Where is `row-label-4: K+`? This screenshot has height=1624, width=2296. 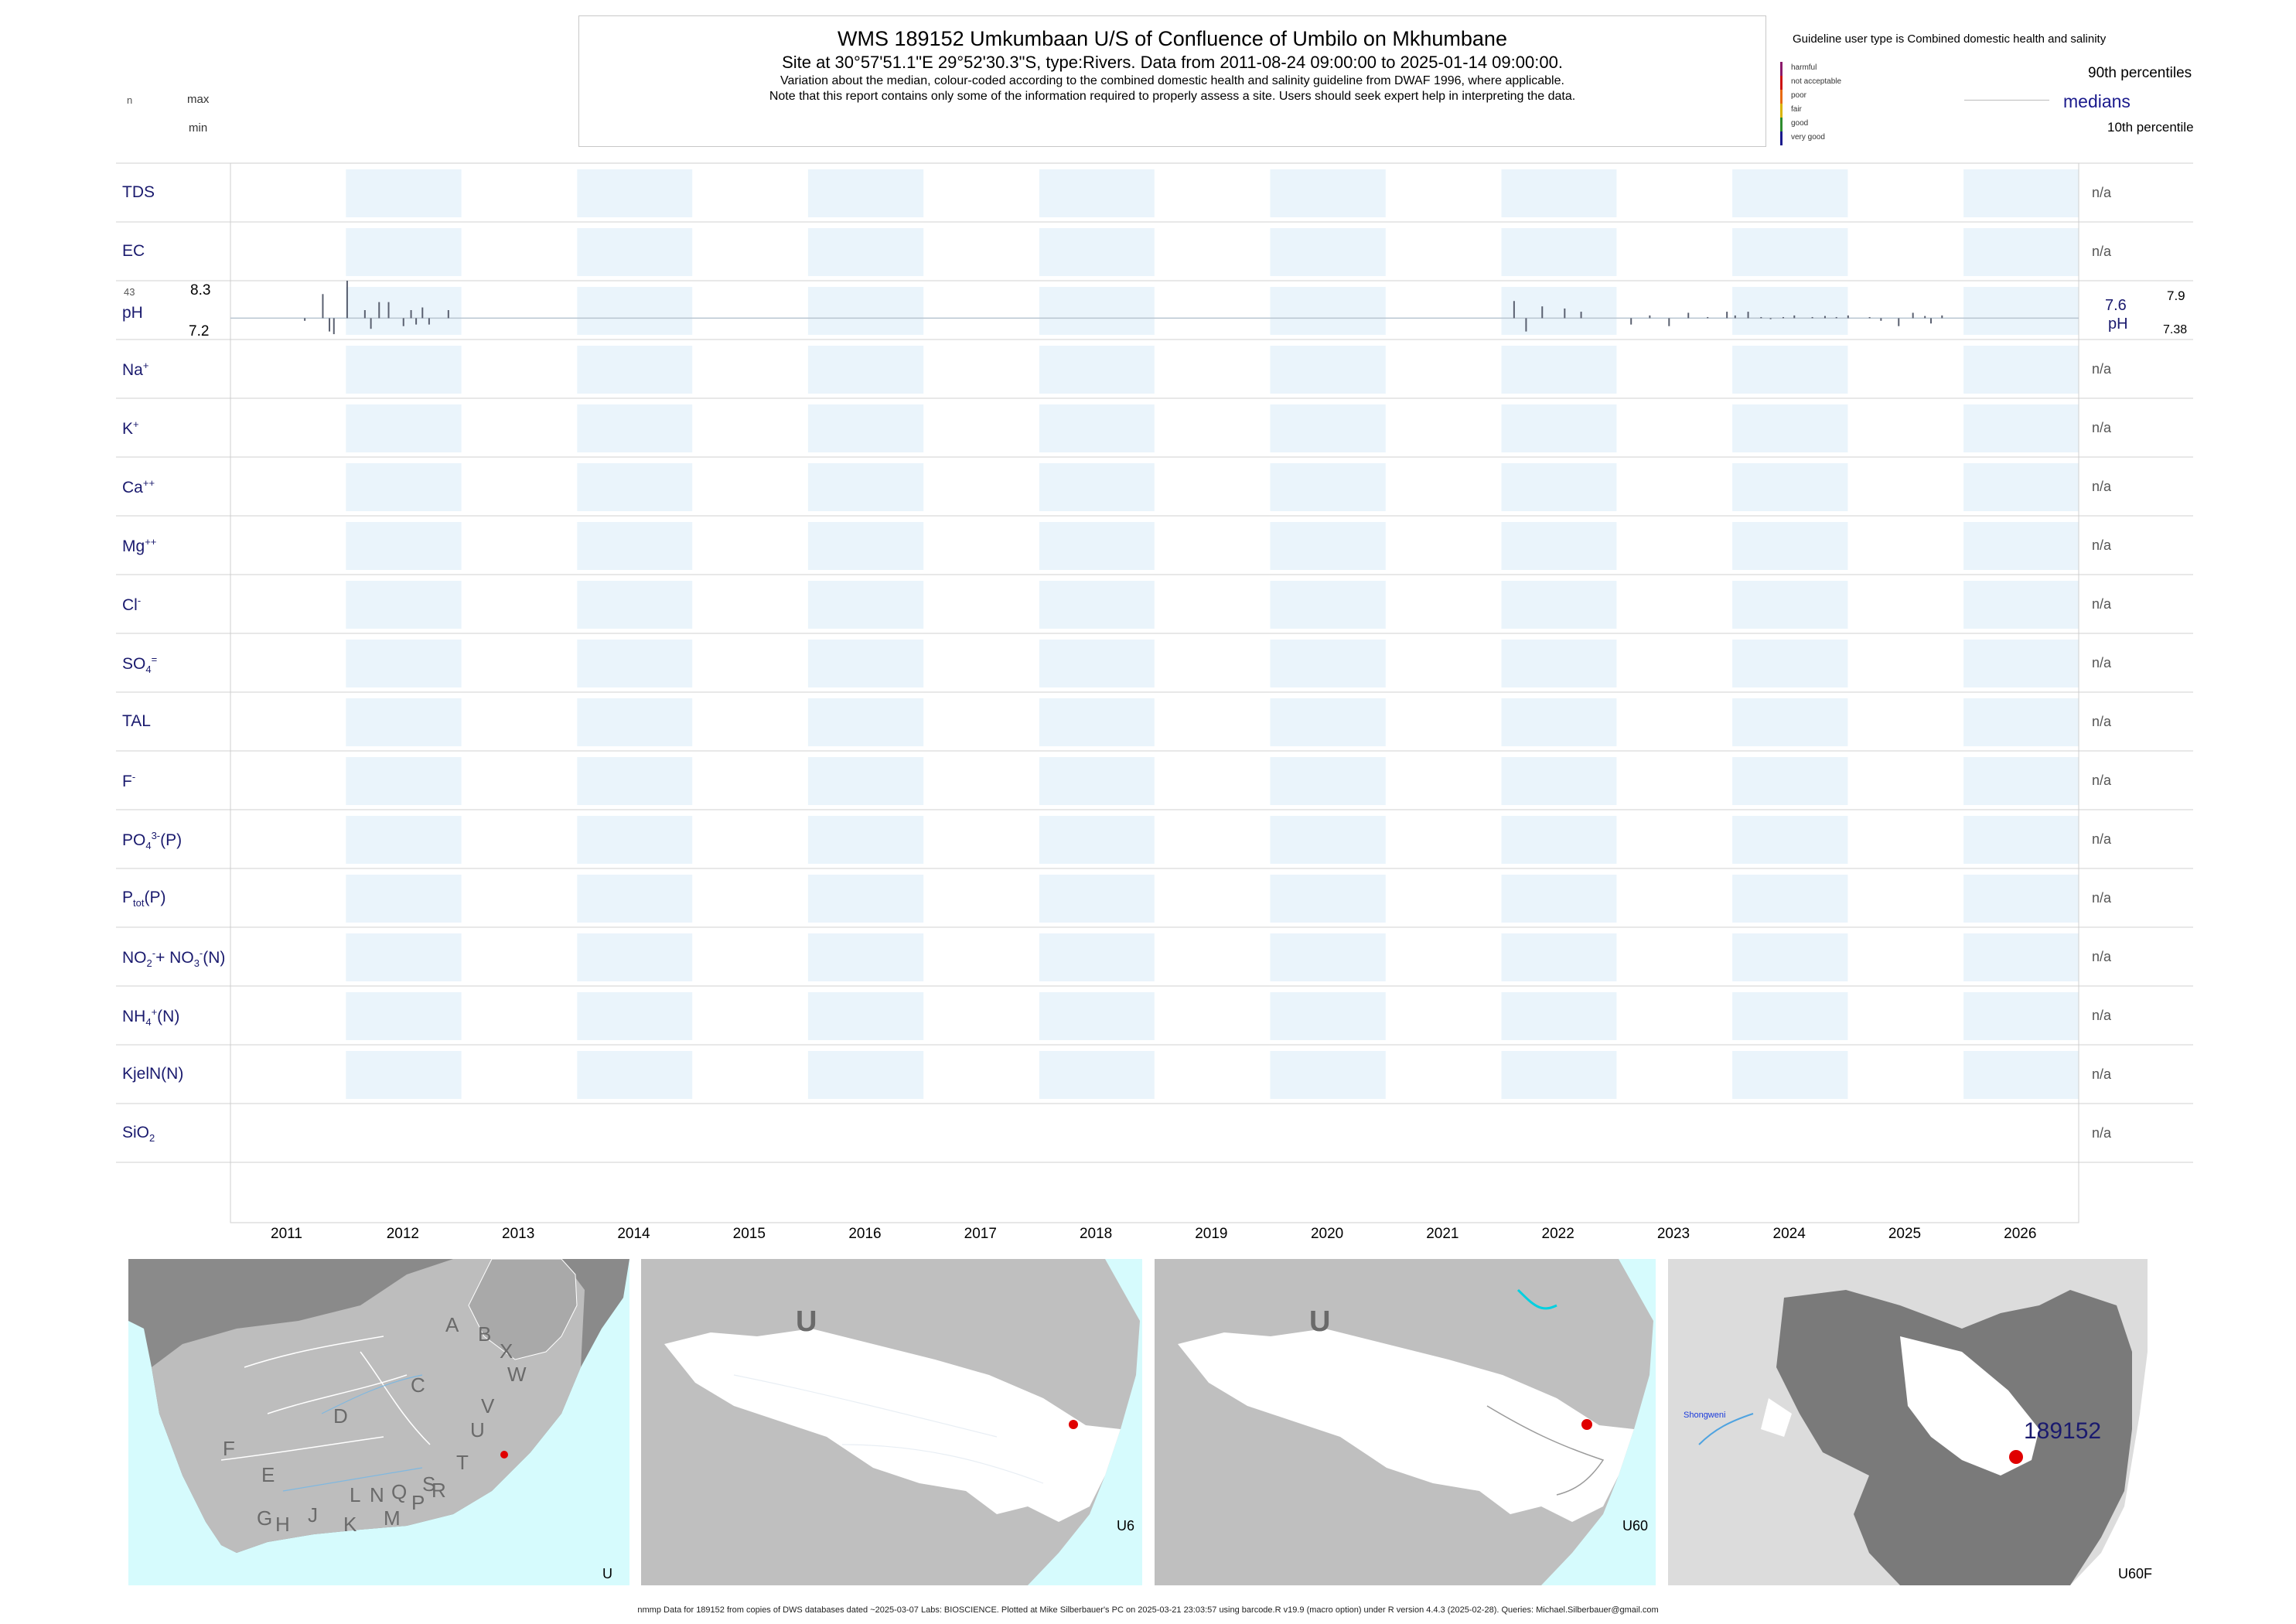
row-label-4: K+ is located at coordinates (130, 428).